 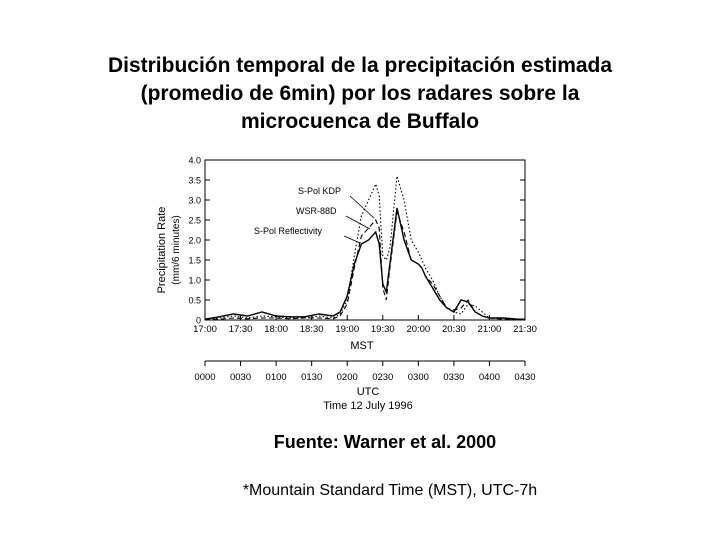 What do you see at coordinates (418, 377) in the screenshot?
I see `utc-tick-label: 0300` at bounding box center [418, 377].